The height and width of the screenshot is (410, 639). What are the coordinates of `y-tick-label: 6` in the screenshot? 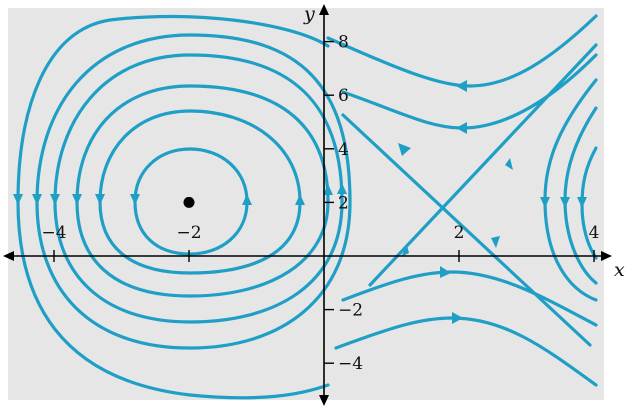 It's located at (343, 96).